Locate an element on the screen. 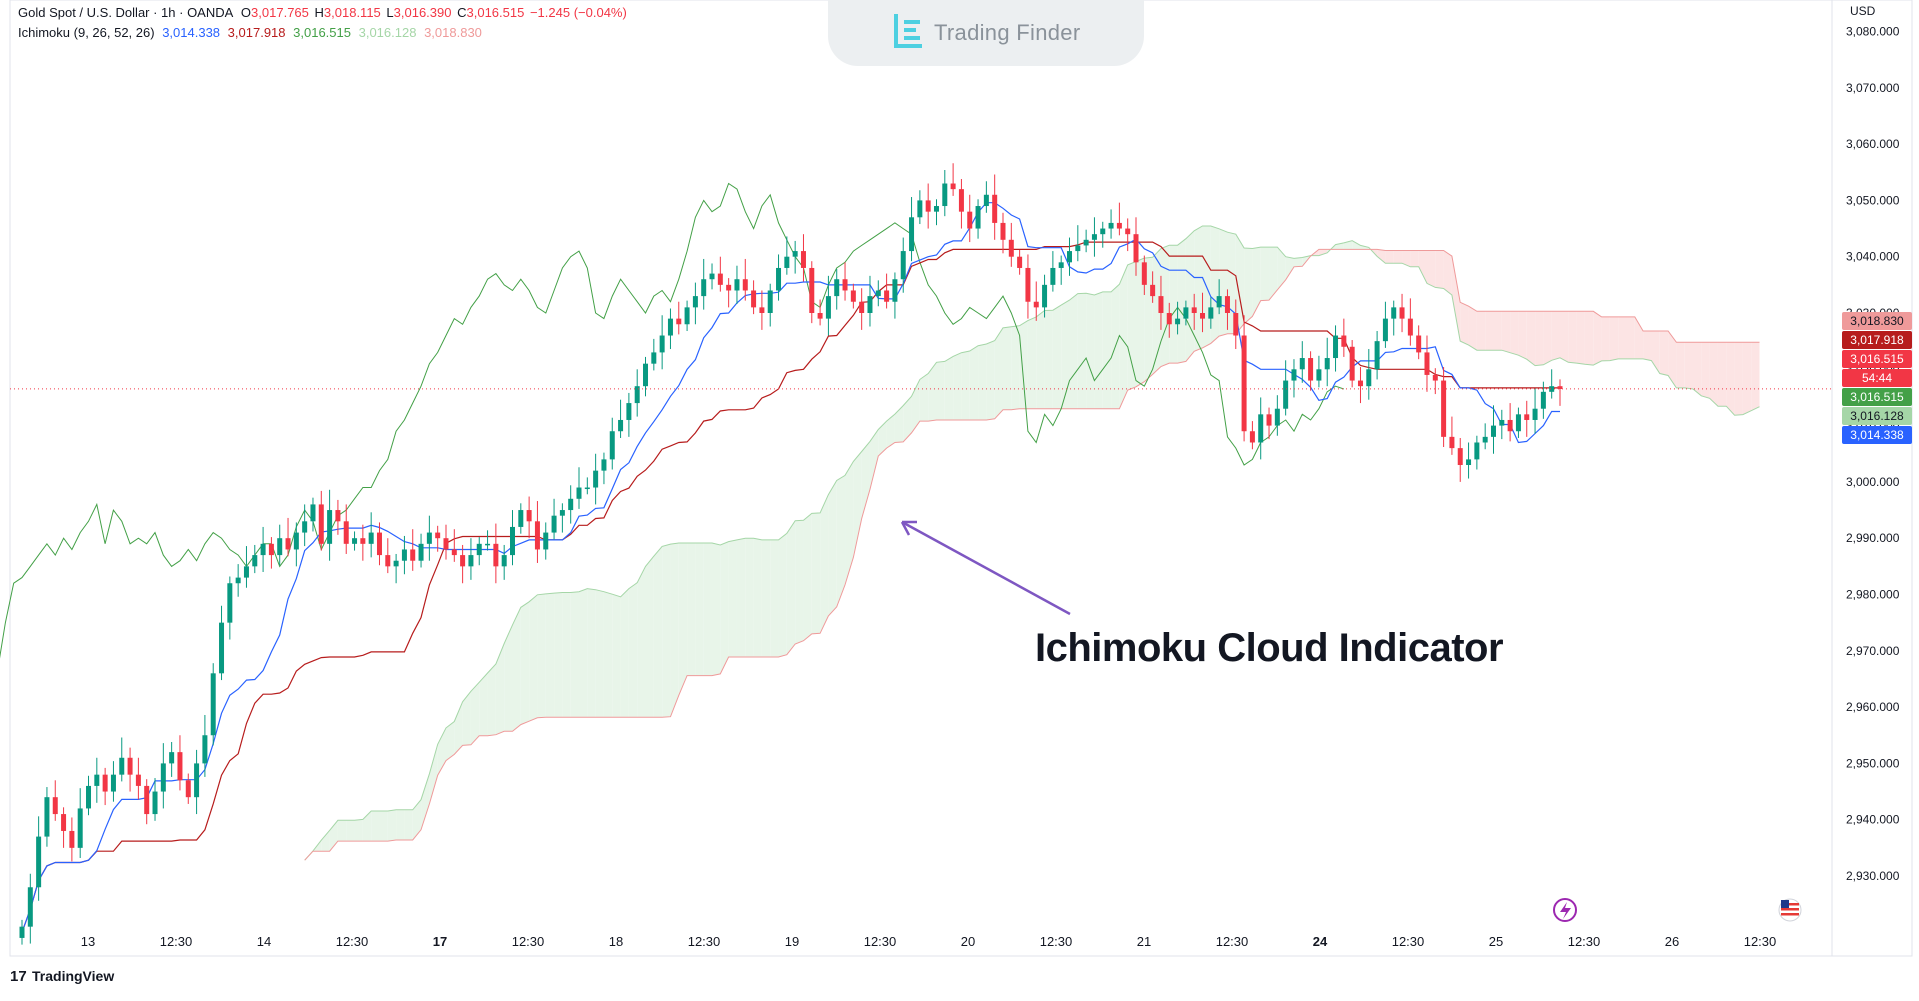  price-tick-label: 2,930.000 is located at coordinates (1873, 876).